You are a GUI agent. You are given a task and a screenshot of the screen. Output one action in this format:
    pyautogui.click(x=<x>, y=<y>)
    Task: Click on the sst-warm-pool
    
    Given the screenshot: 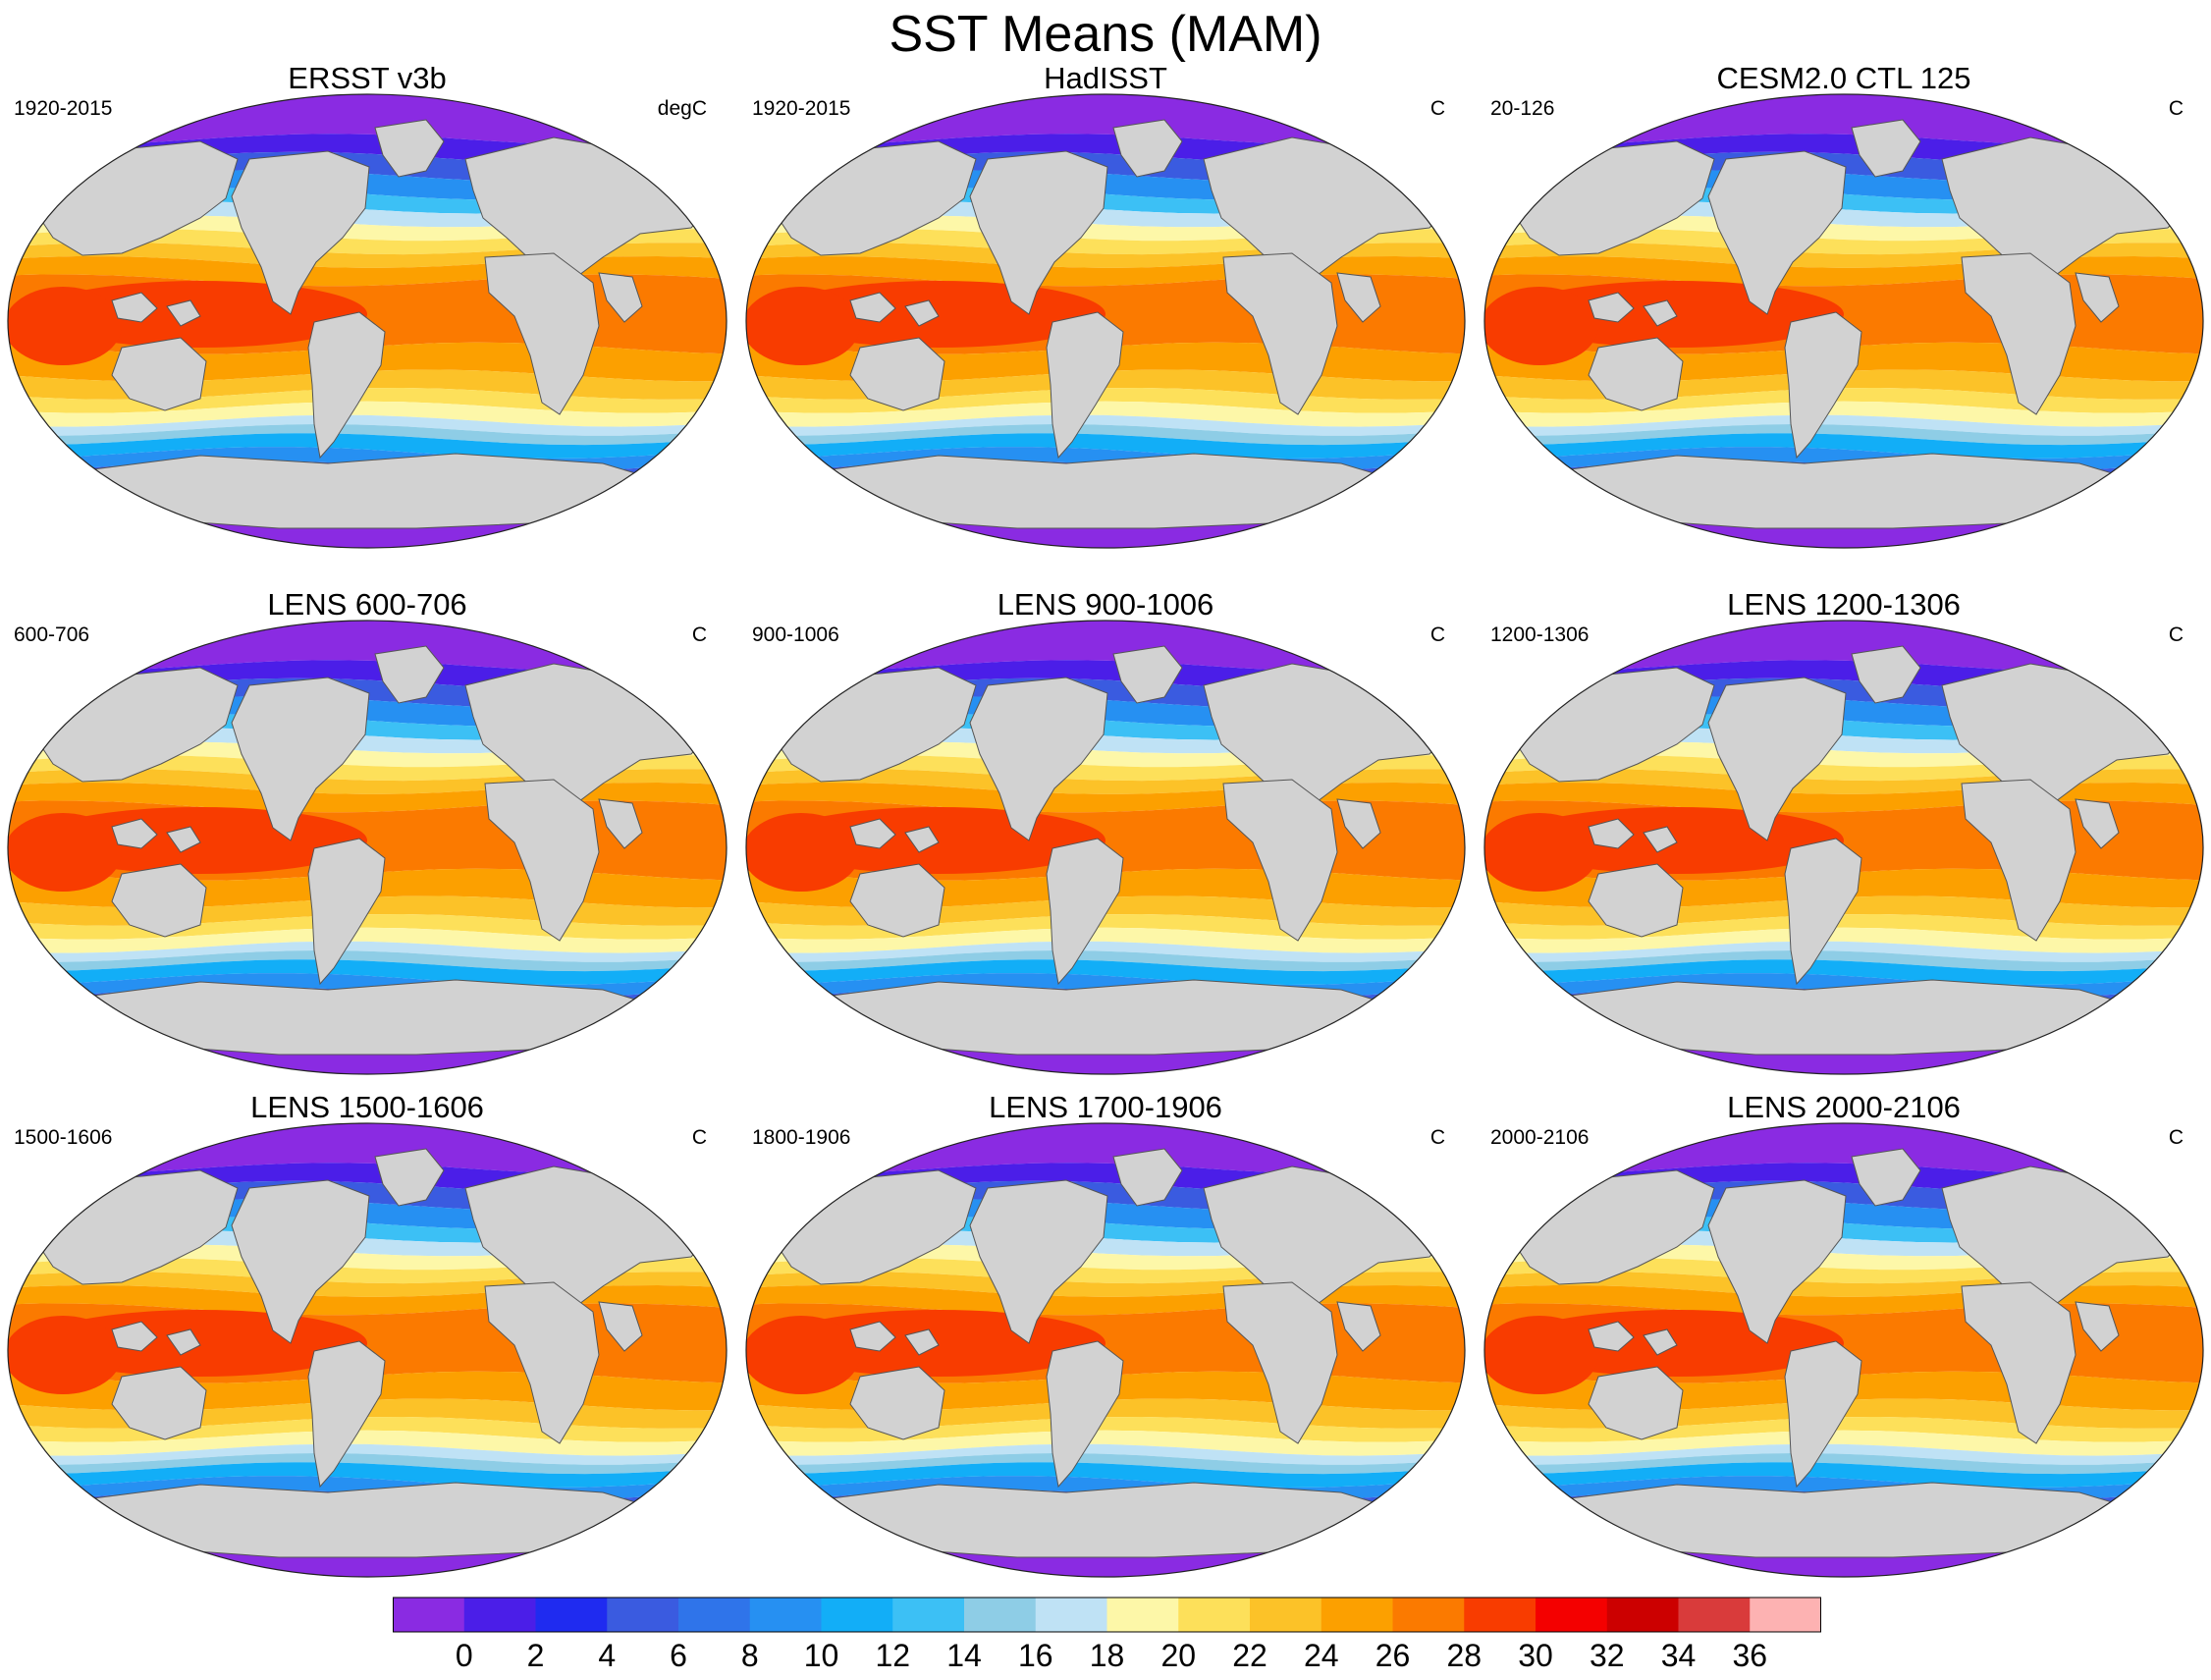 What is the action you would take?
    pyautogui.click(x=65, y=1355)
    